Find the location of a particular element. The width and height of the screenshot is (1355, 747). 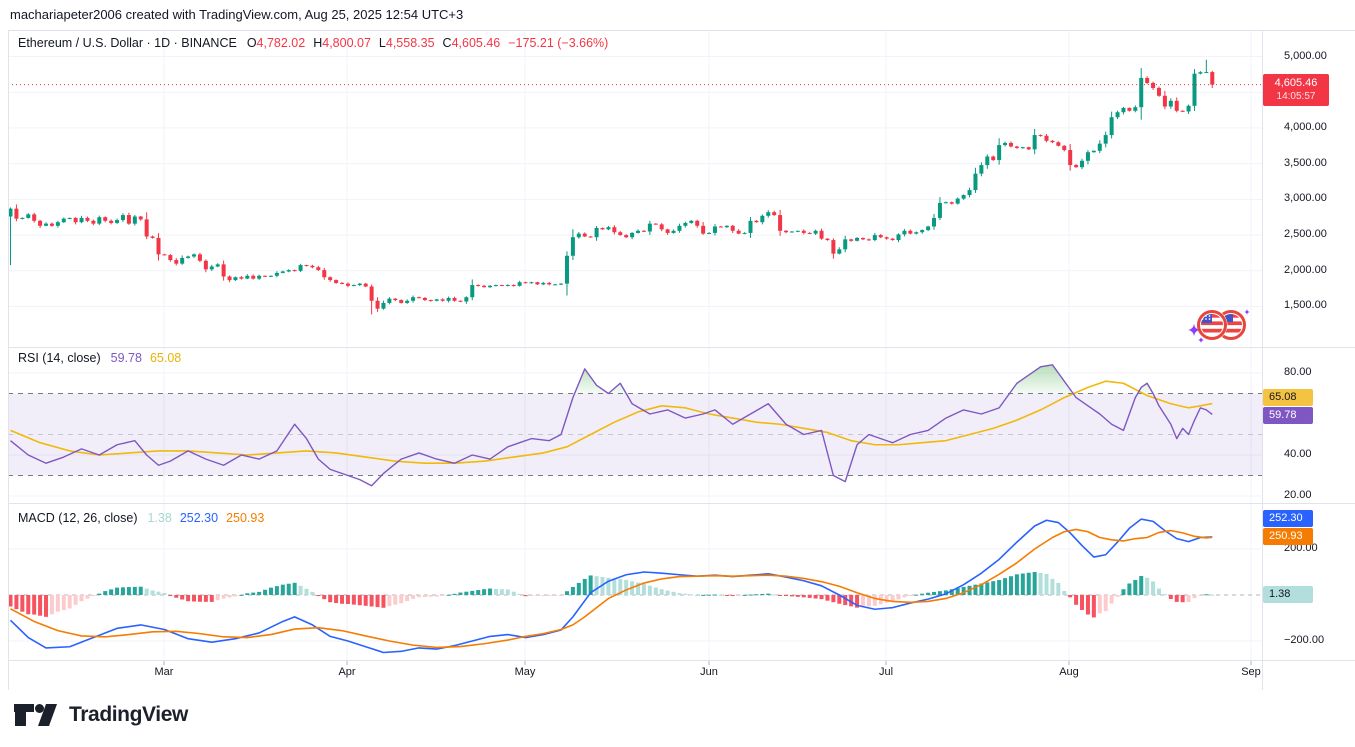

rsi-line is located at coordinates (611, 425).